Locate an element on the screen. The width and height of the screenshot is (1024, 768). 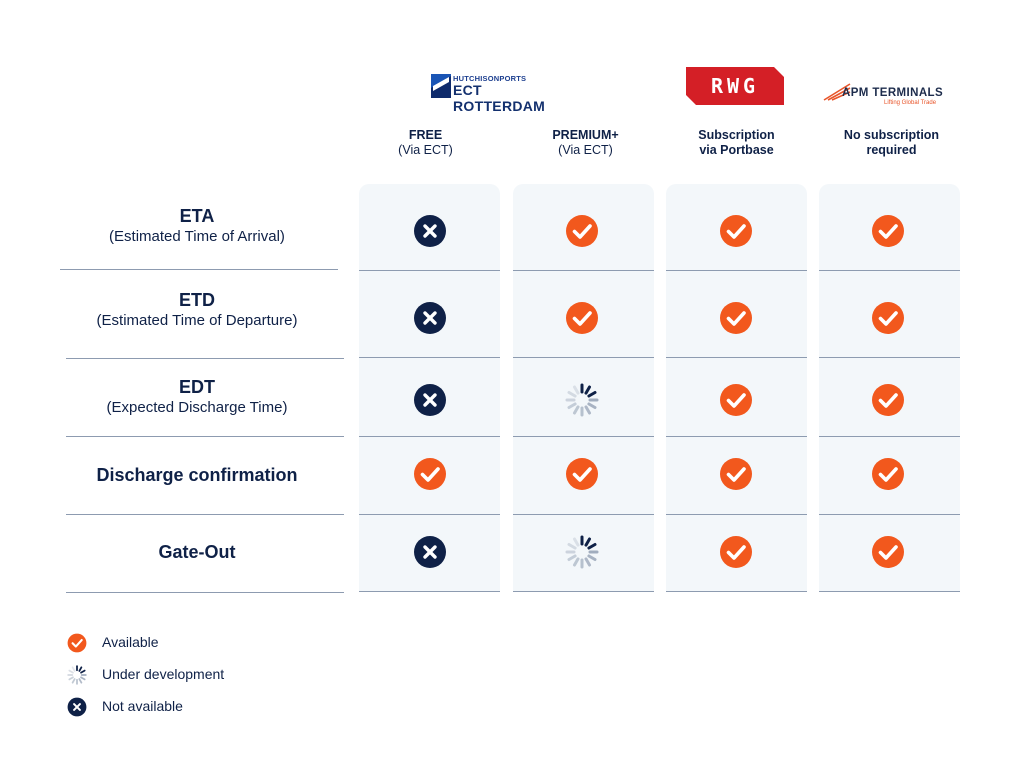
column-header-line1: Subscription is located at coordinates (736, 135).